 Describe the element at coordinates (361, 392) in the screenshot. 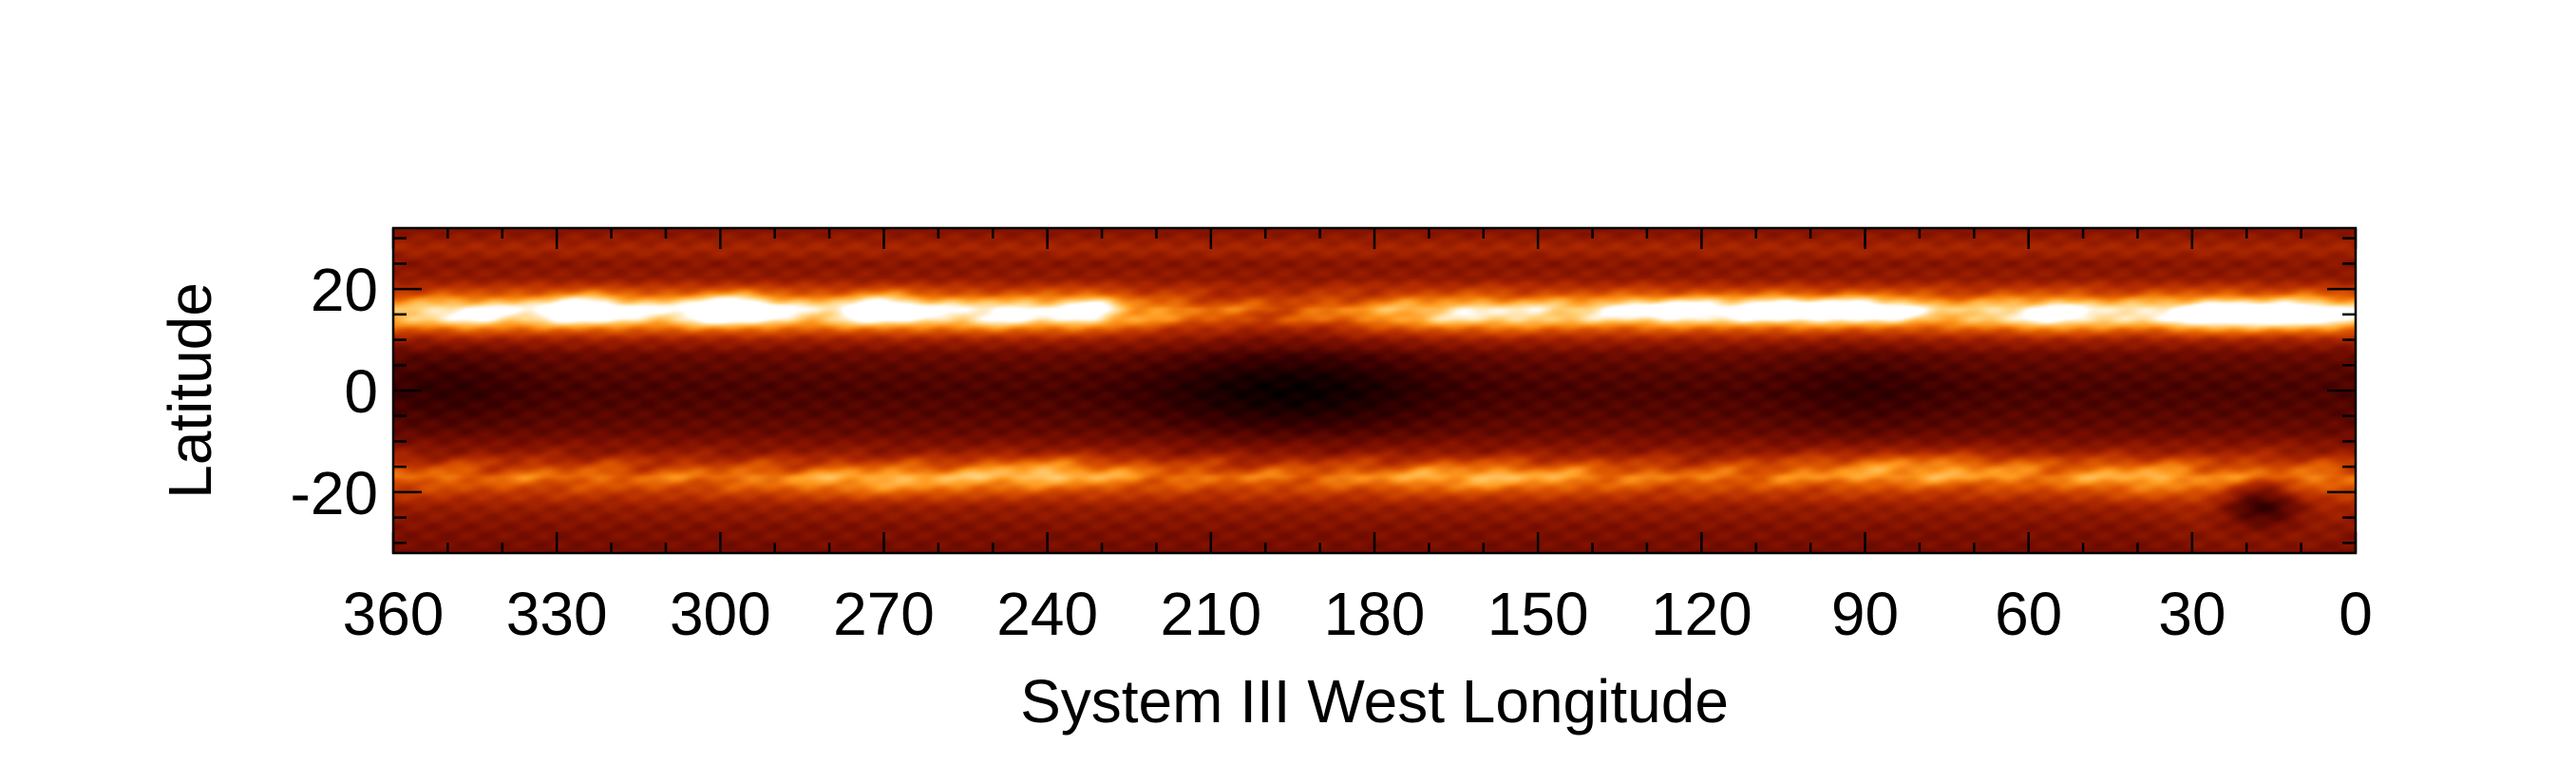

I see `y-tick-label: 0` at that location.